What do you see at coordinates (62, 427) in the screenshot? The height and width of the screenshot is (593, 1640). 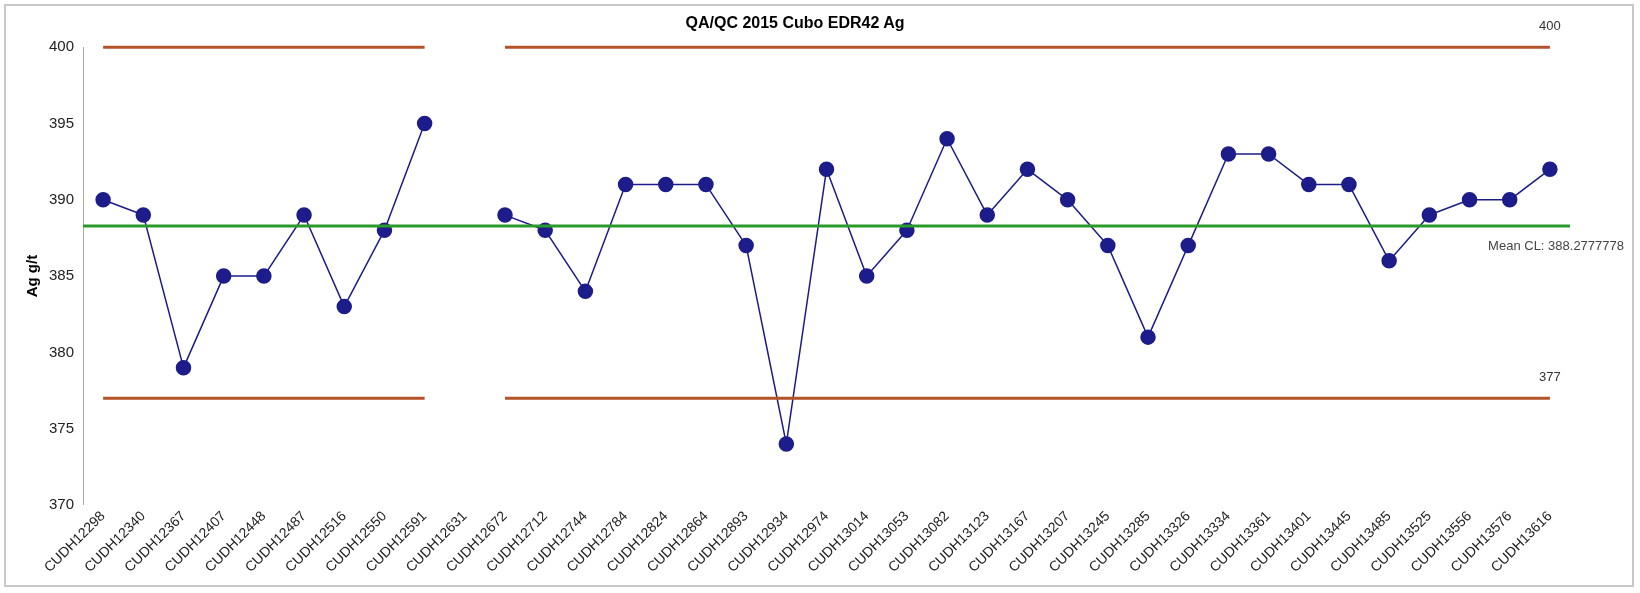 I see `y-tick-label: 375` at bounding box center [62, 427].